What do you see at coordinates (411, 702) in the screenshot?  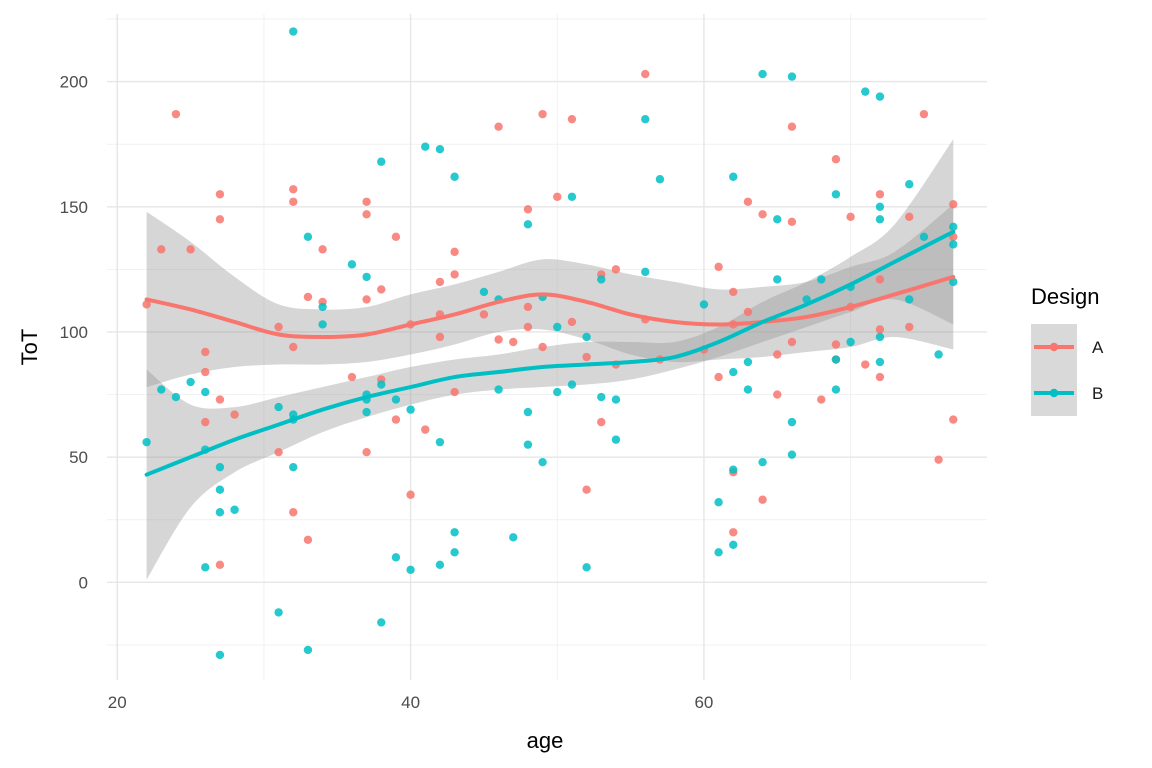 I see `x-tick-labels: 20 40 60` at bounding box center [411, 702].